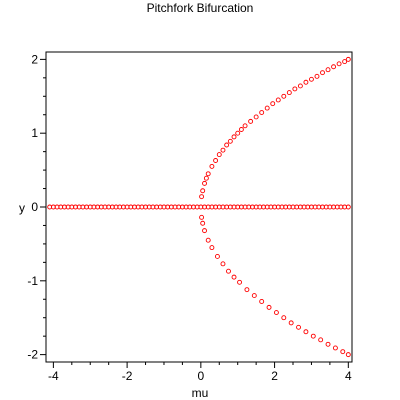  Describe the element at coordinates (34, 59) in the screenshot. I see `y-tick-label: 2` at that location.